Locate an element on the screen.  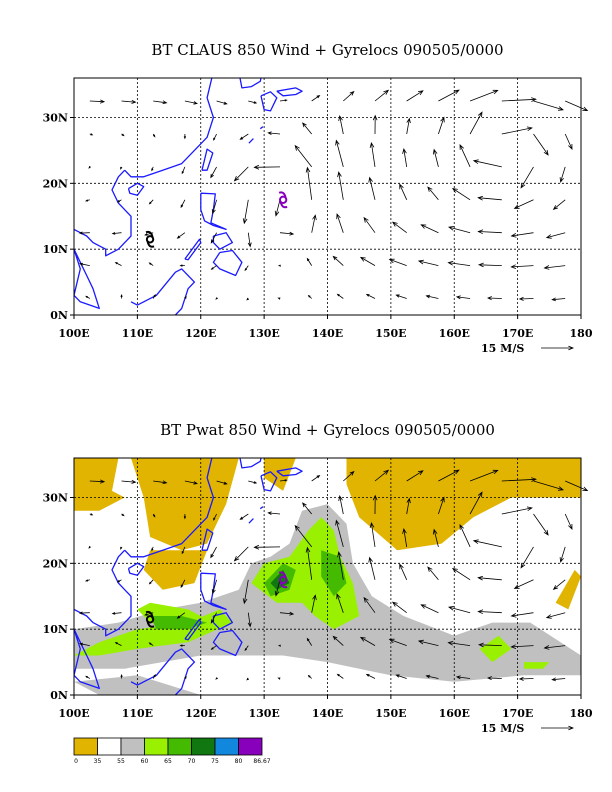
x-tick-label: 150E is located at coordinates (390, 333).